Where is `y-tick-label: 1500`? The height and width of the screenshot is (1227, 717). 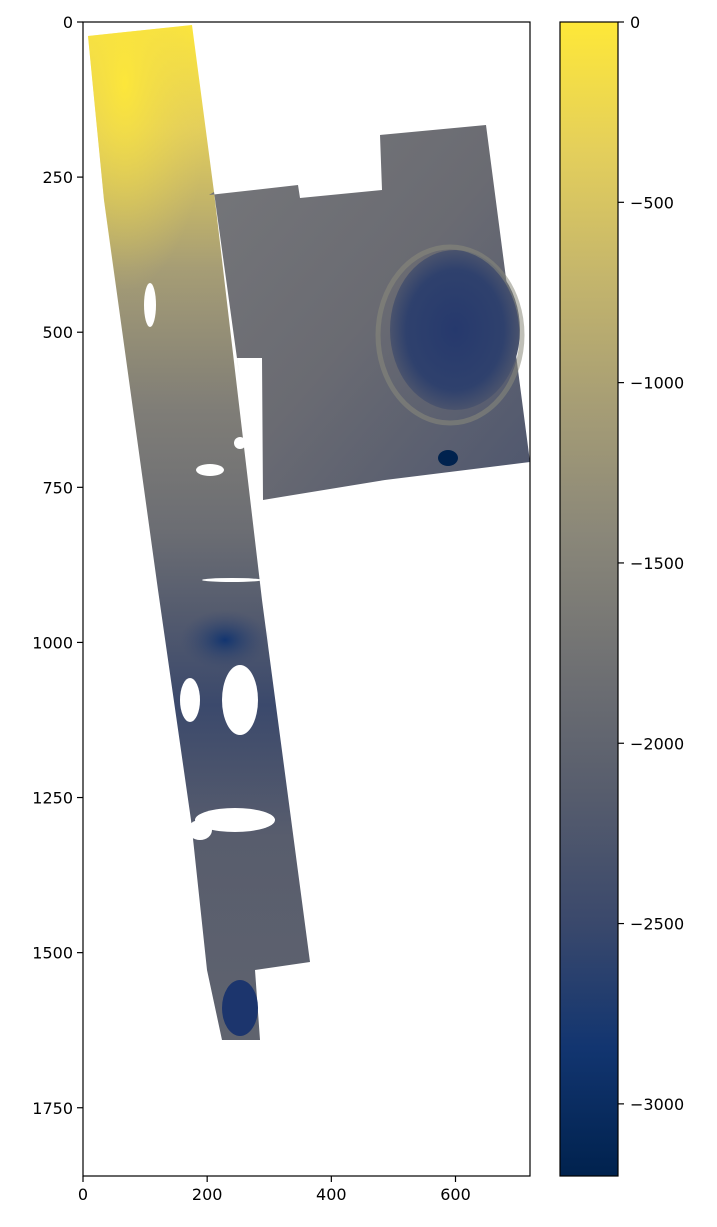 y-tick-label: 1500 is located at coordinates (52, 953).